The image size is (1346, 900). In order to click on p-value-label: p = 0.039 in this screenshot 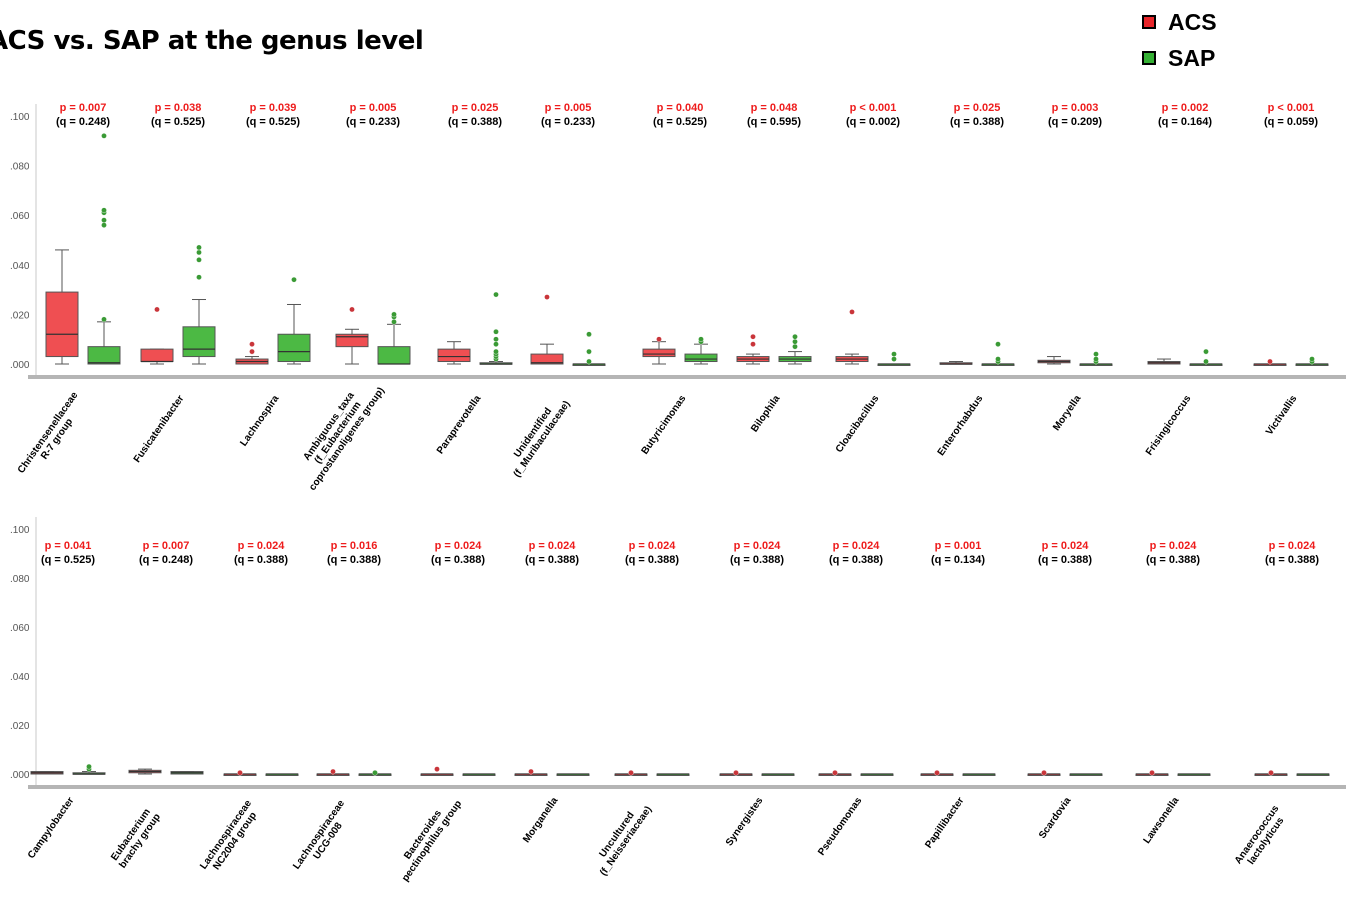, I will do `click(273, 108)`.